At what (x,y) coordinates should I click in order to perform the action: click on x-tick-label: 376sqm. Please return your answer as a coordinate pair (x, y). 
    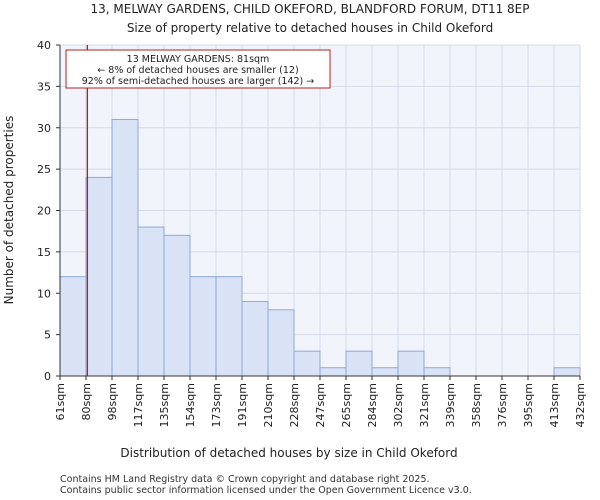
    Looking at the image, I should click on (502, 405).